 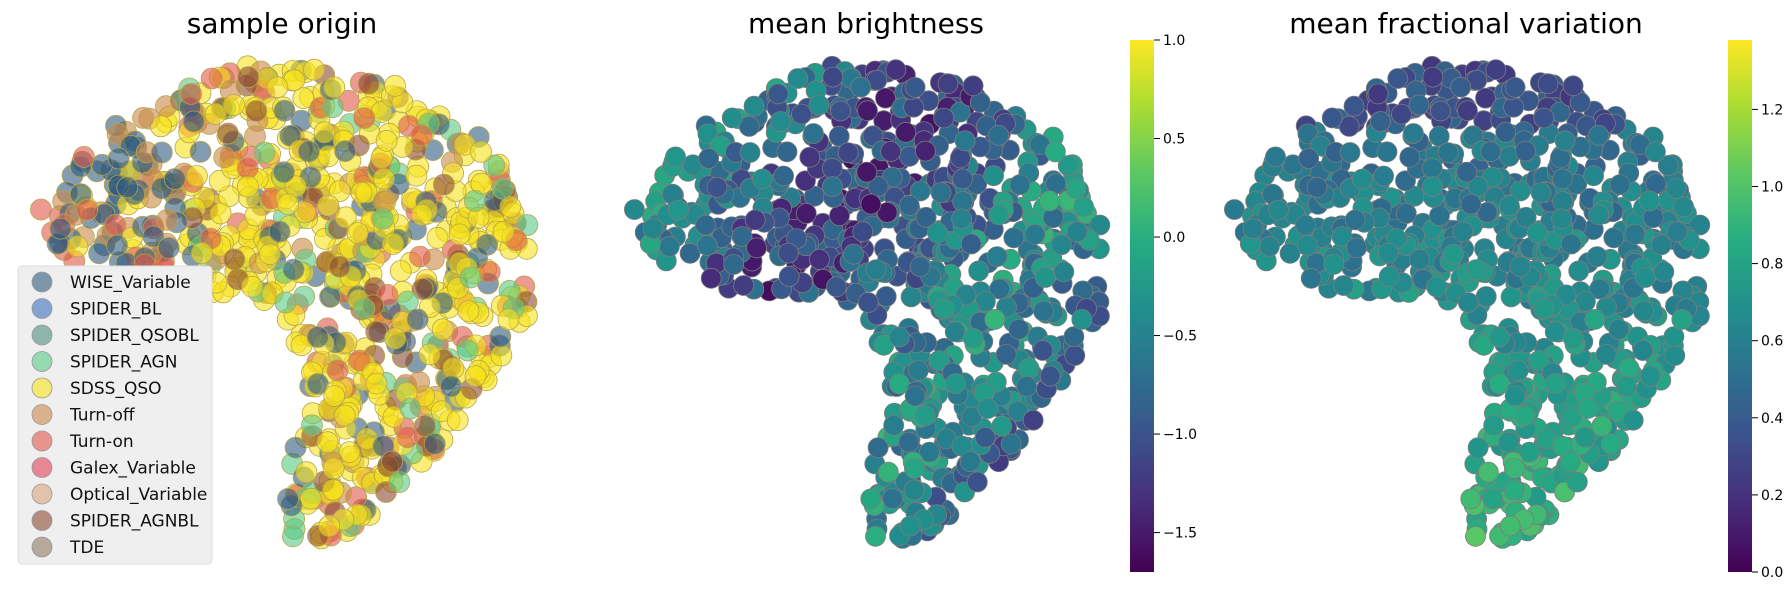 I want to click on colorbar-ticks-mean-fractional-variation: 1.2 1.0 0.8 0.6 0.4 0.2 0.0, so click(x=1767, y=341).